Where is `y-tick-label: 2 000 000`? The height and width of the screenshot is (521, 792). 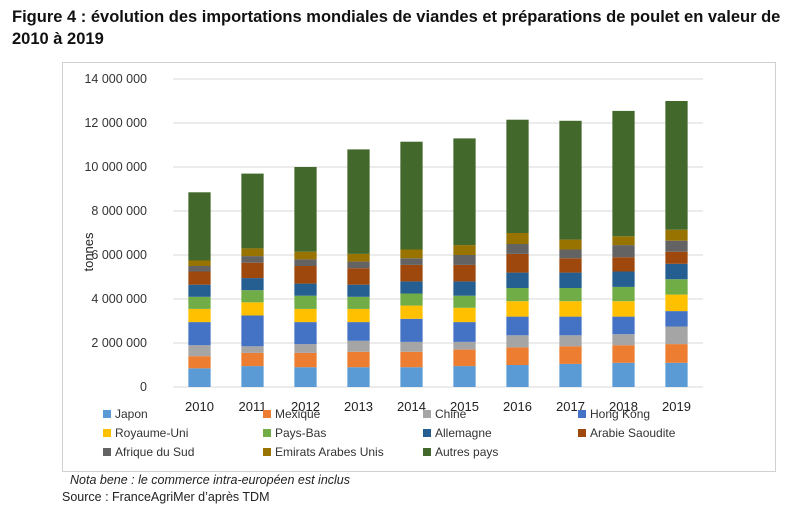 y-tick-label: 2 000 000 is located at coordinates (119, 343).